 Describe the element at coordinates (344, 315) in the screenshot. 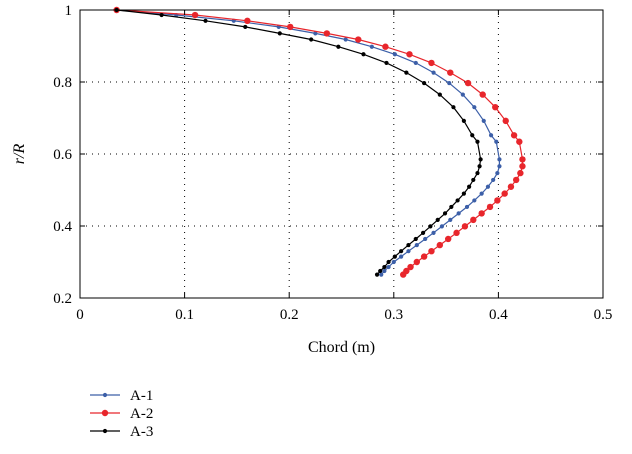

I see `x-tick-labels: 0 0.1 0.2 0.3 0.4 0.5` at that location.